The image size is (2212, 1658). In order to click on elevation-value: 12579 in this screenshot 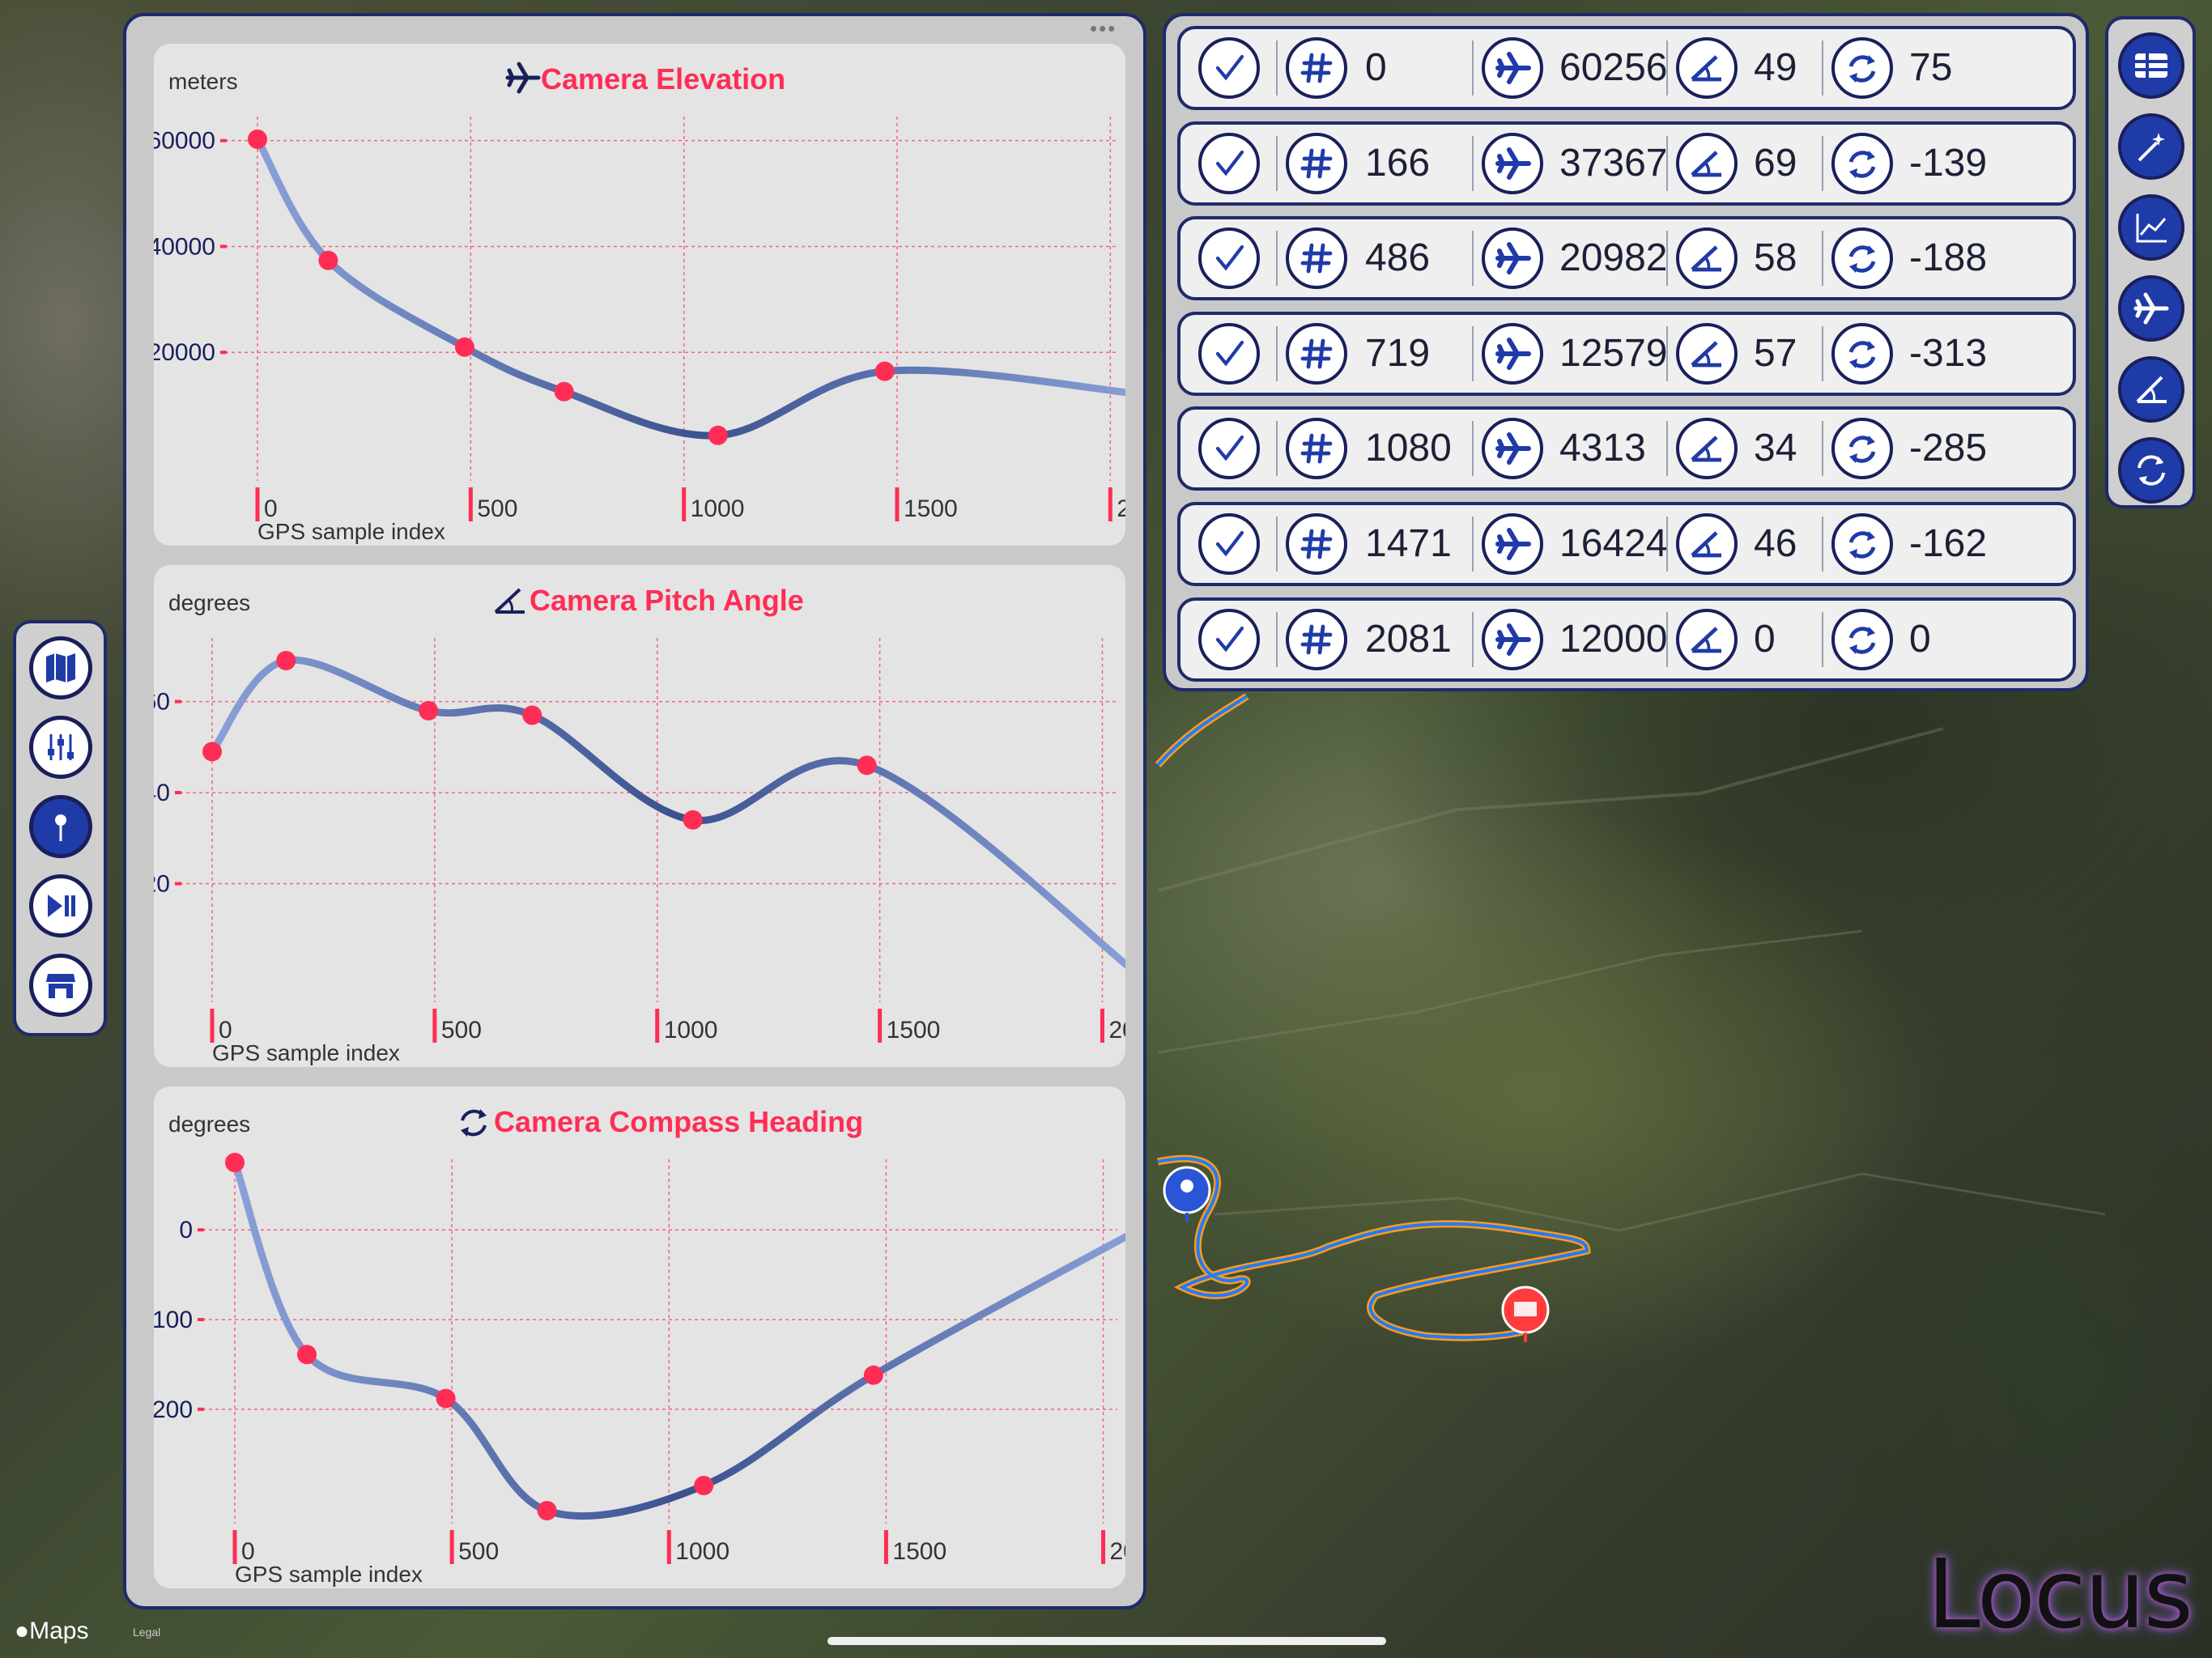, I will do `click(1614, 353)`.